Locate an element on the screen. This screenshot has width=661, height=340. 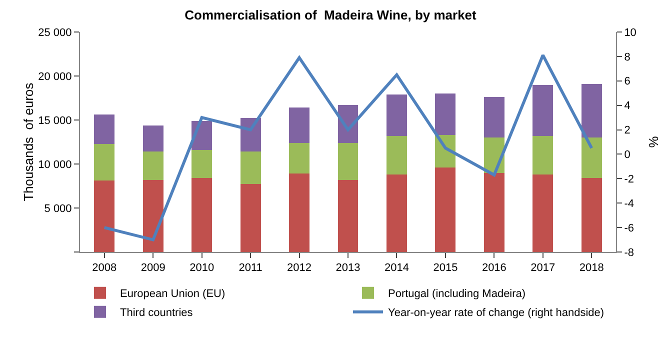
x-tick-label: 2011 is located at coordinates (250, 268).